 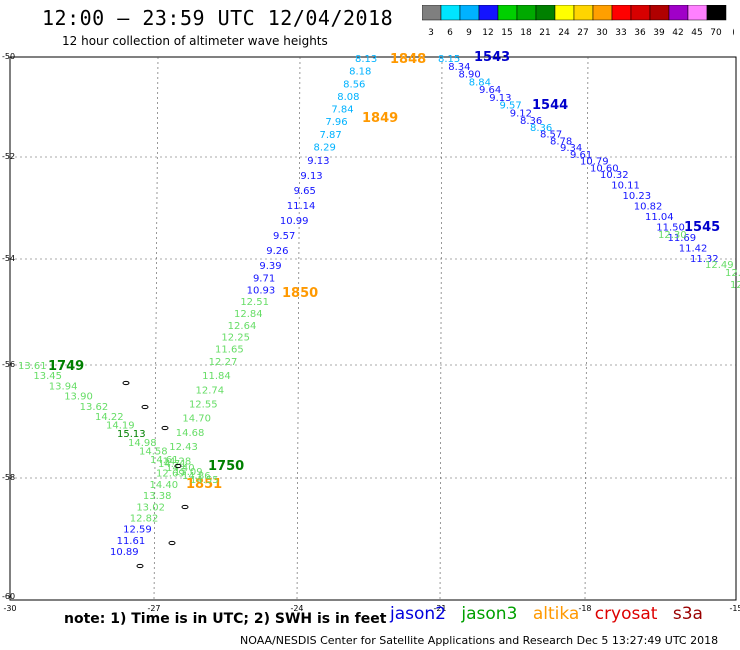 I want to click on swh-label: 9.61, so click(x=581, y=155).